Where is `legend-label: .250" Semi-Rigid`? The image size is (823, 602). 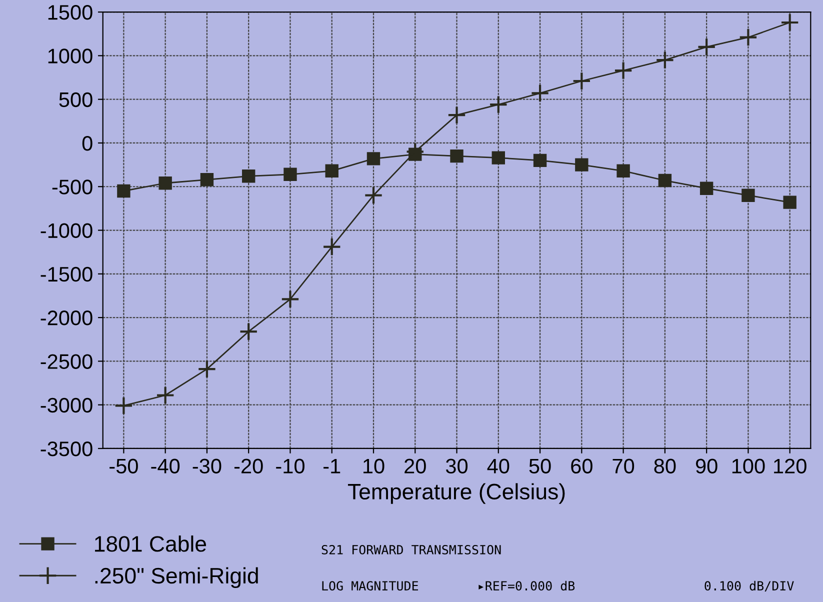 legend-label: .250" Semi-Rigid is located at coordinates (176, 577).